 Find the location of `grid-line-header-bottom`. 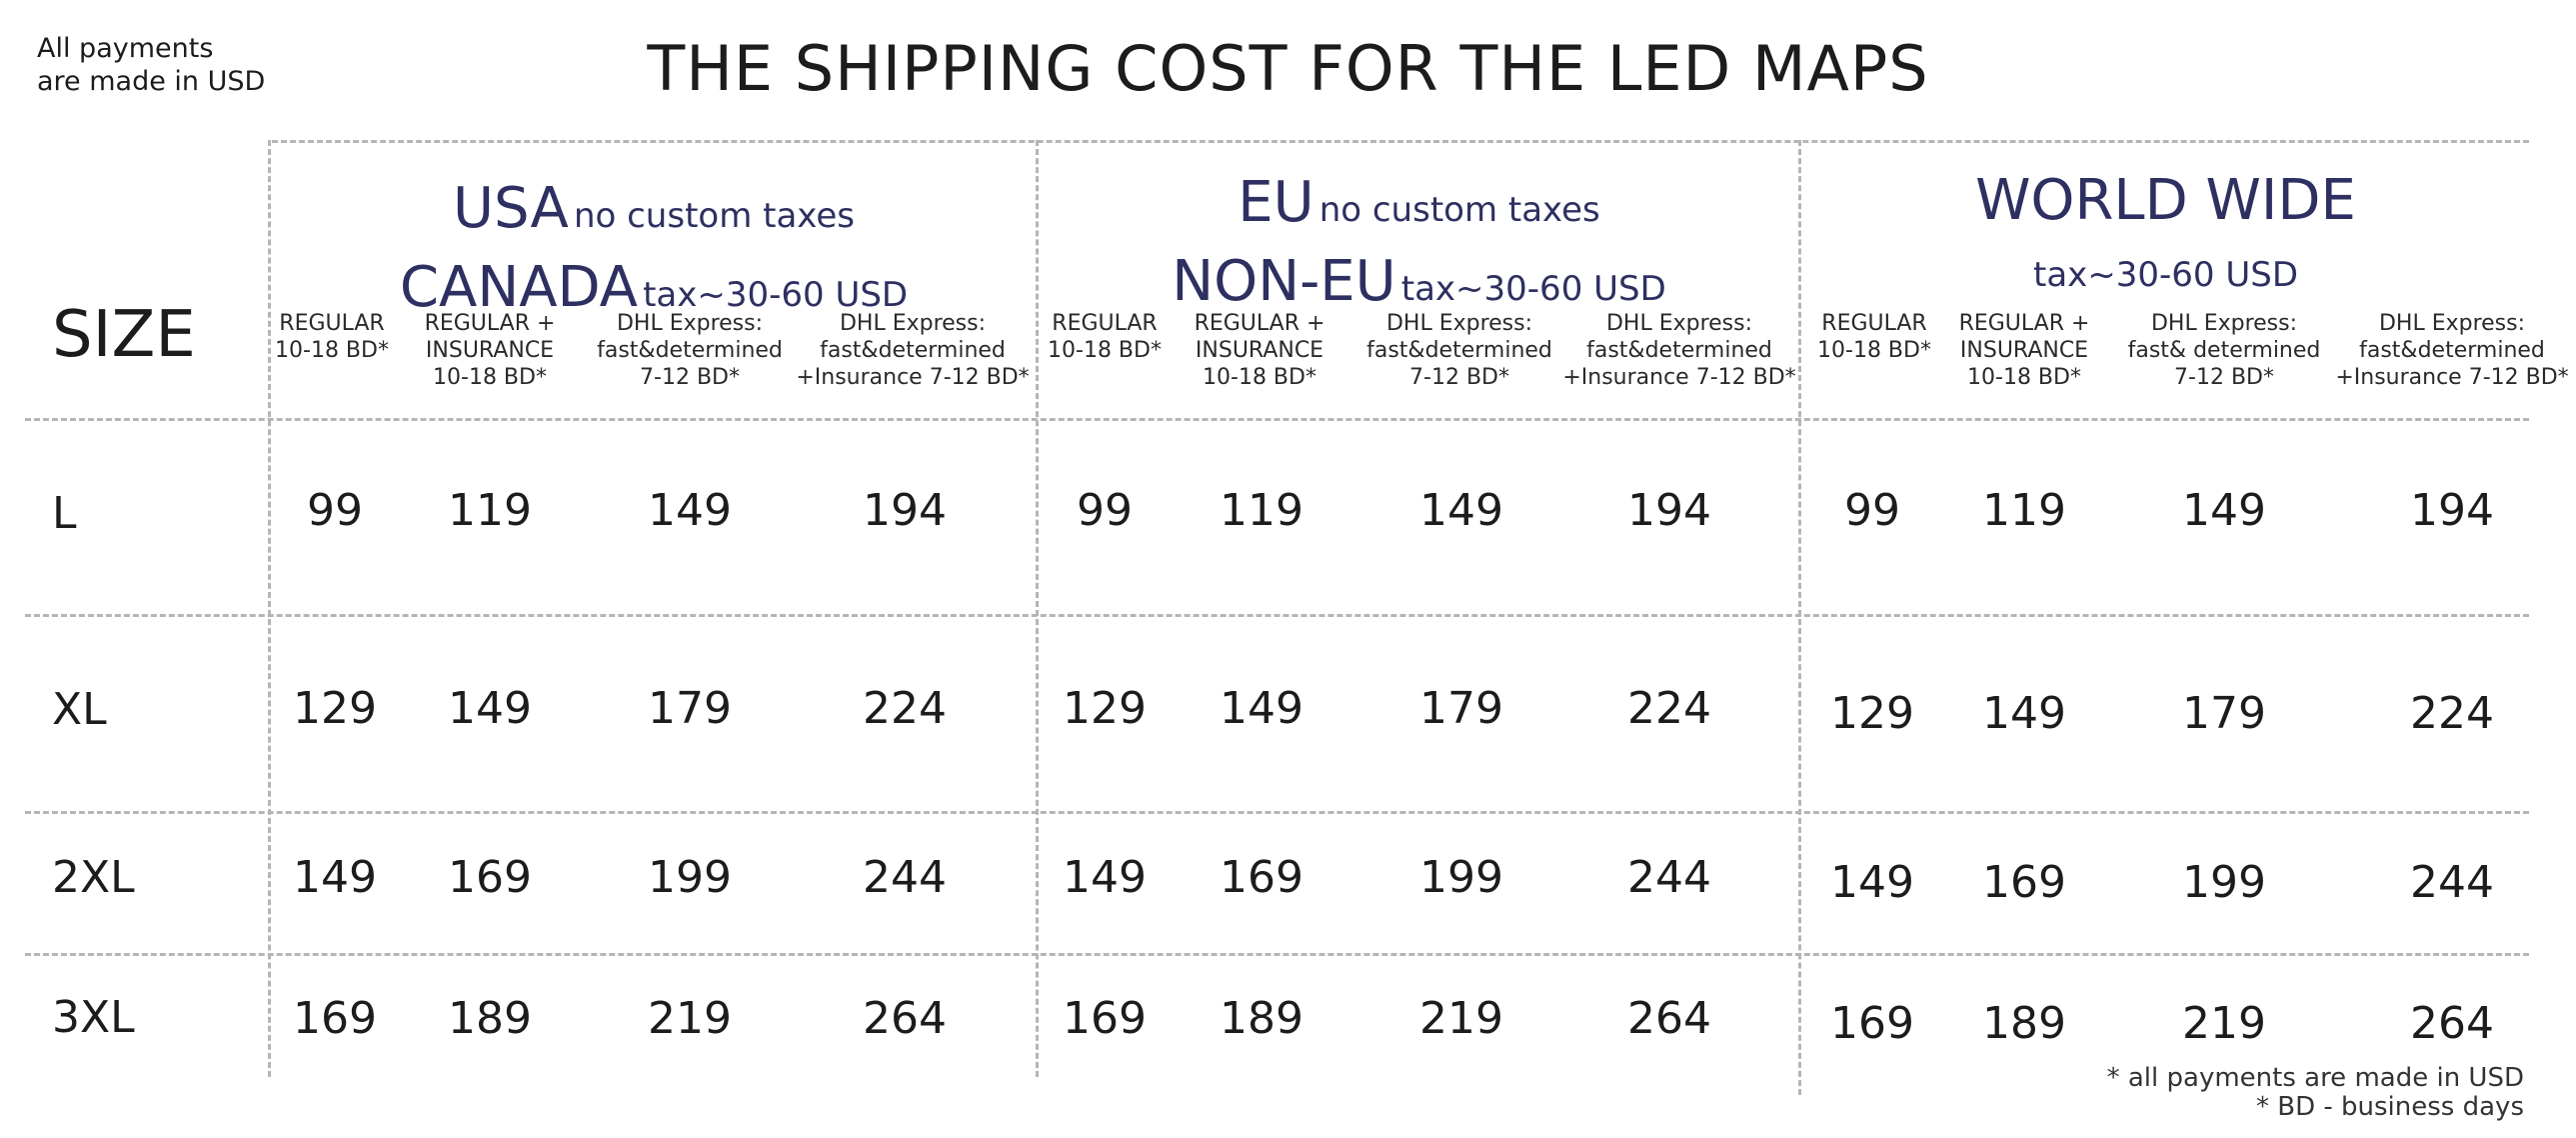

grid-line-header-bottom is located at coordinates (1277, 419).